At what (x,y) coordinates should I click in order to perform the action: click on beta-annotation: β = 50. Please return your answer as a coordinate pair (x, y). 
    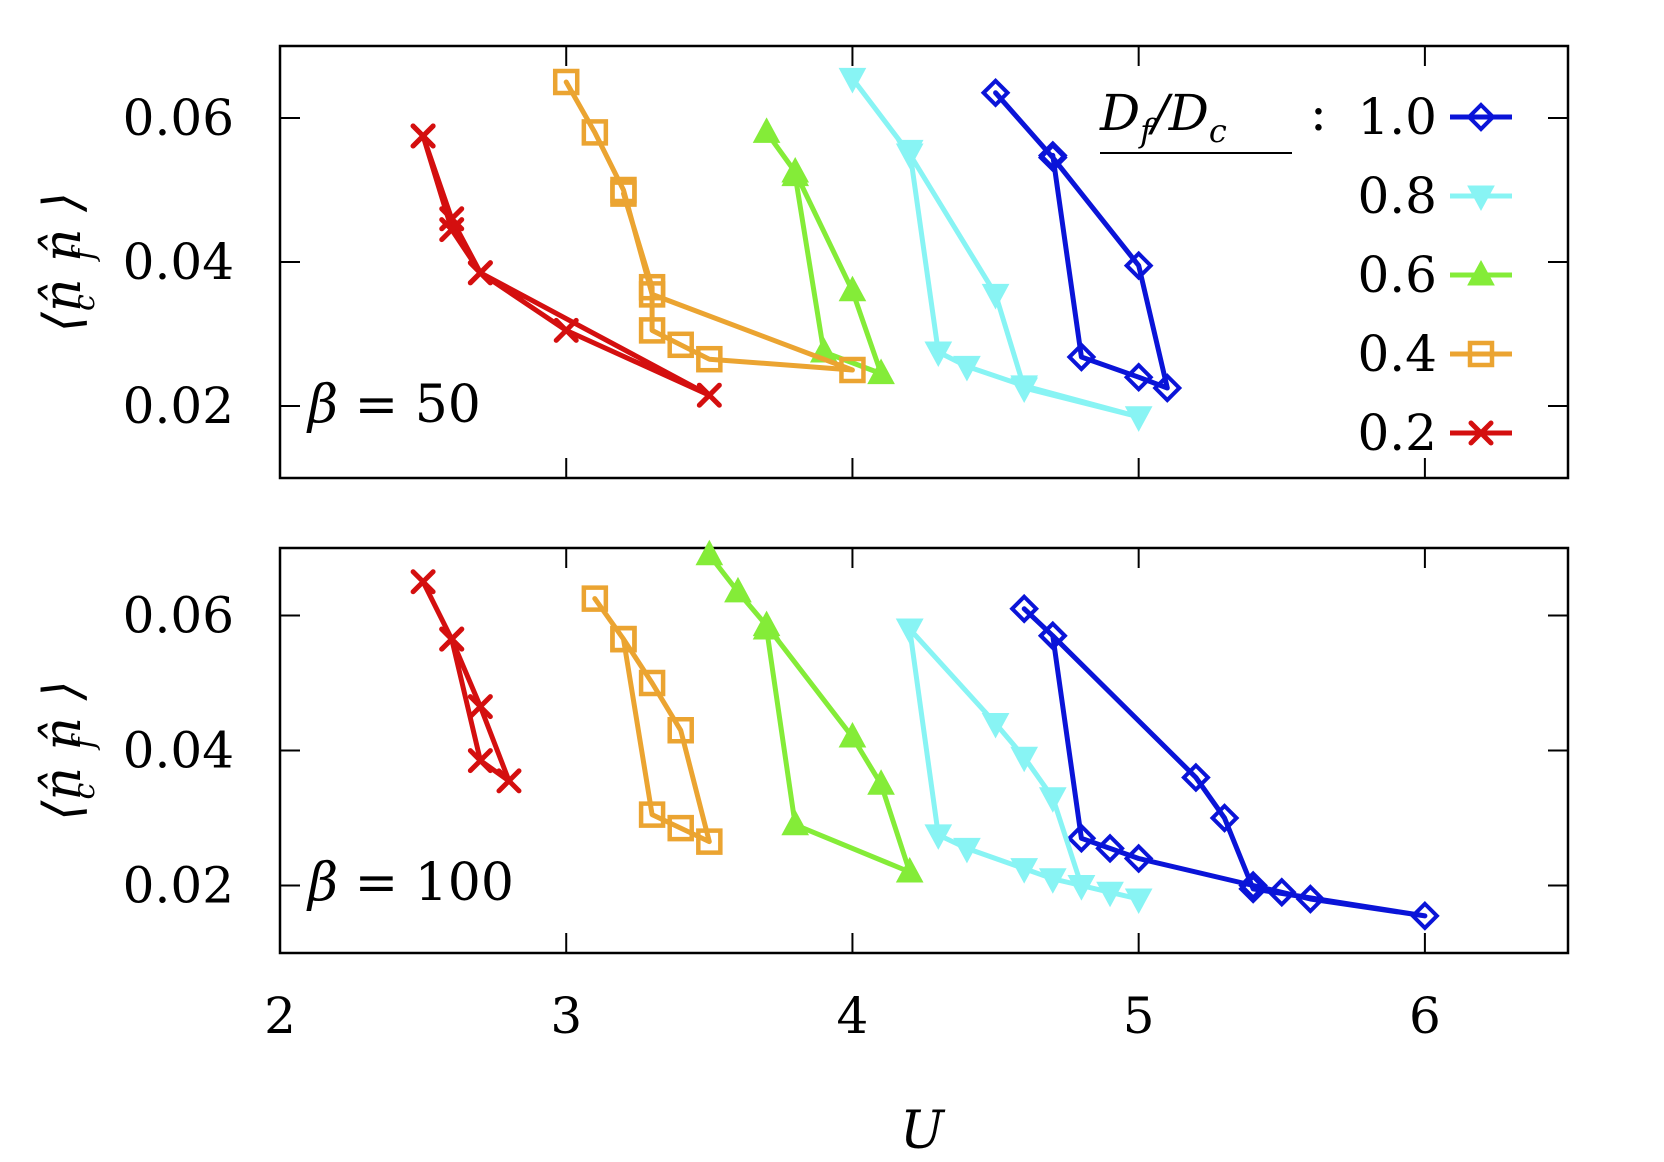
    Looking at the image, I should click on (393, 405).